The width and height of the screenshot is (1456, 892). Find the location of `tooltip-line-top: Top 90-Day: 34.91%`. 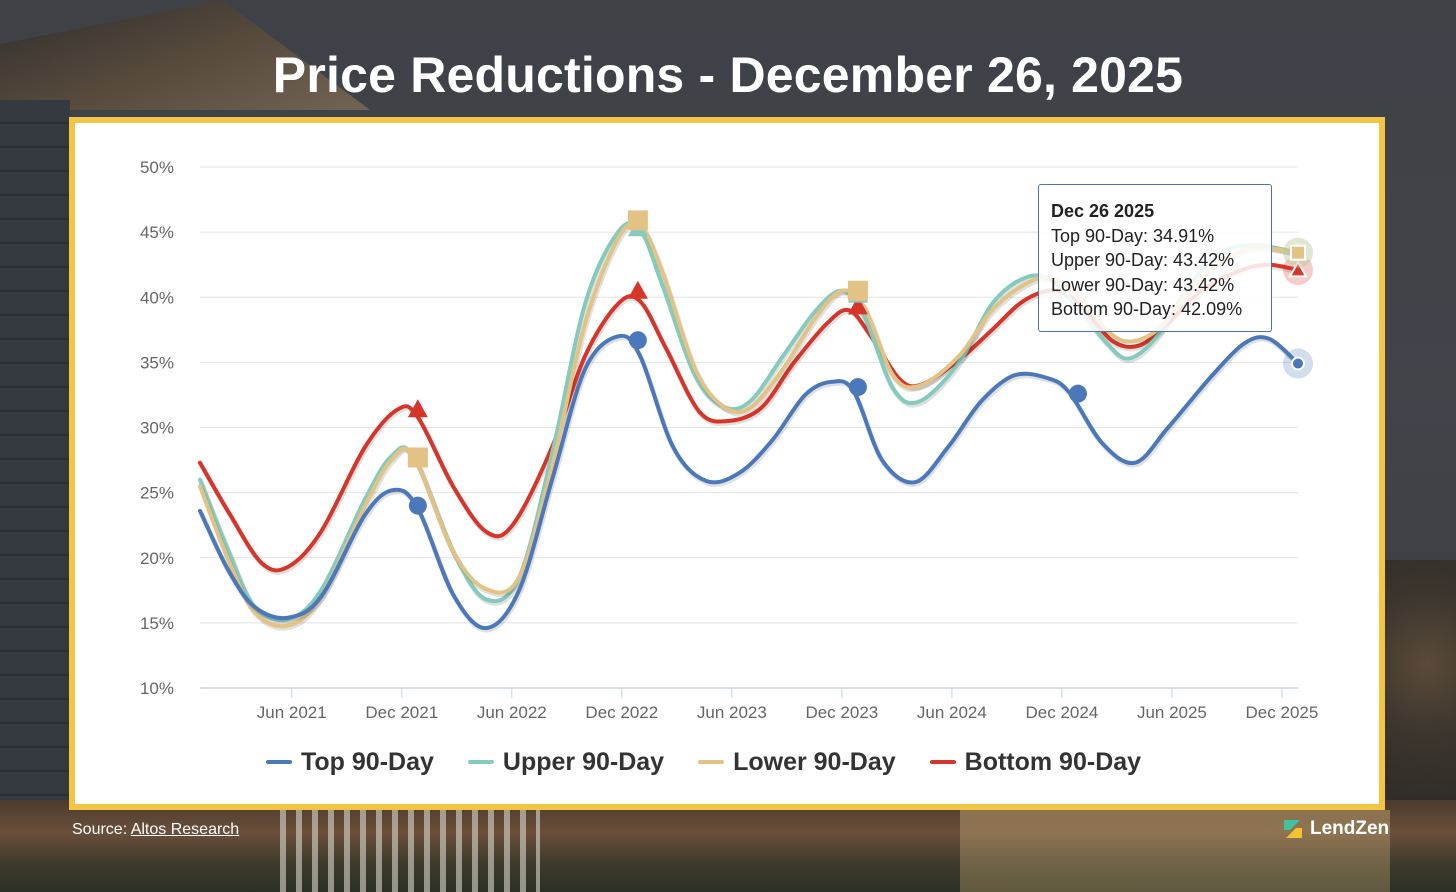

tooltip-line-top: Top 90-Day: 34.91% is located at coordinates (1133, 235).